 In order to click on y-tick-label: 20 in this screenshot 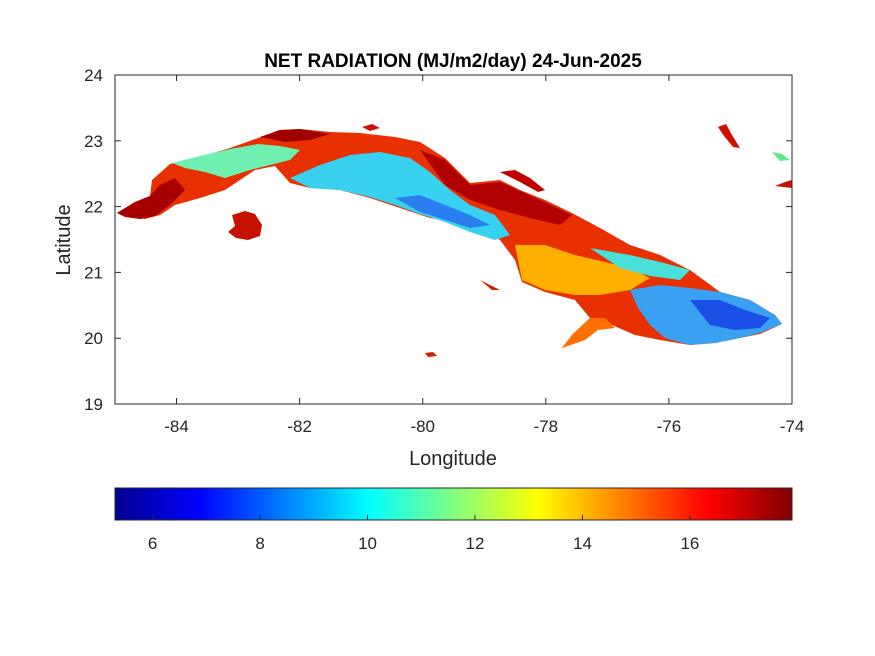, I will do `click(93, 338)`.